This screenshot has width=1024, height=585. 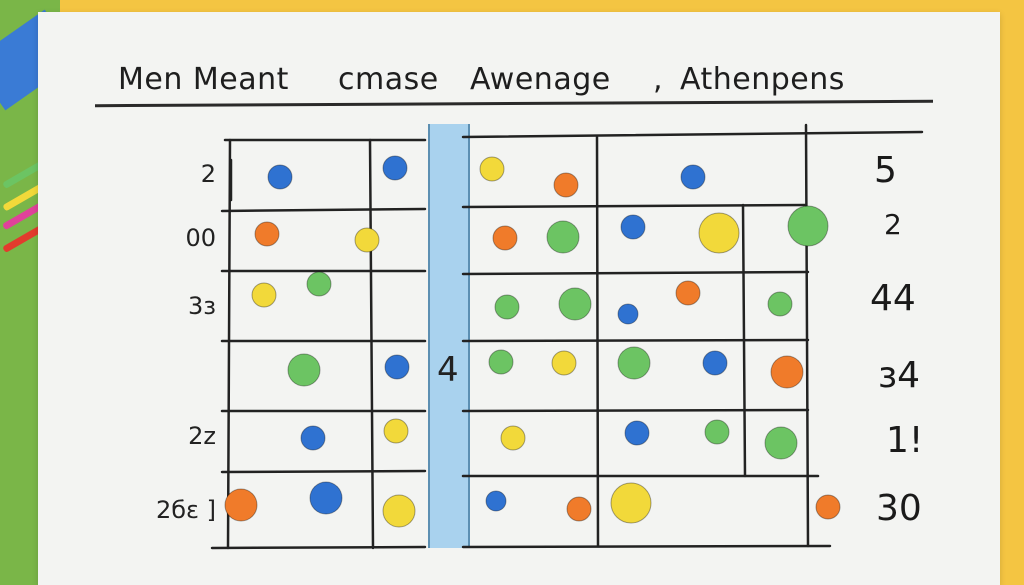 I want to click on right-value-5: 1!, so click(x=905, y=440).